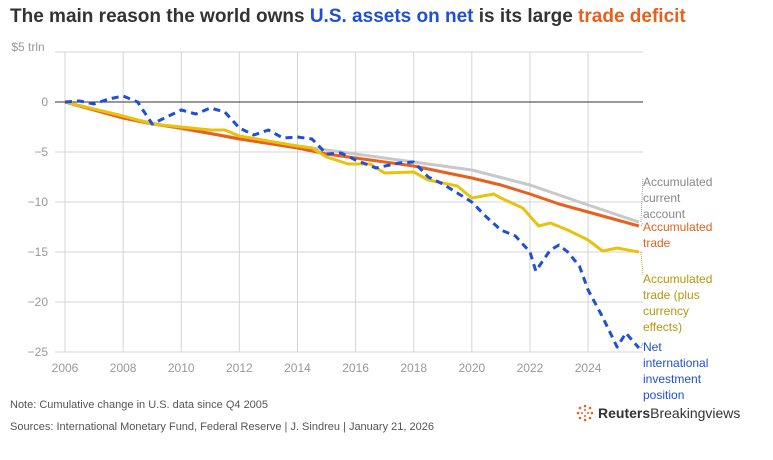 The width and height of the screenshot is (773, 460). What do you see at coordinates (675, 363) in the screenshot?
I see `series-label: international` at bounding box center [675, 363].